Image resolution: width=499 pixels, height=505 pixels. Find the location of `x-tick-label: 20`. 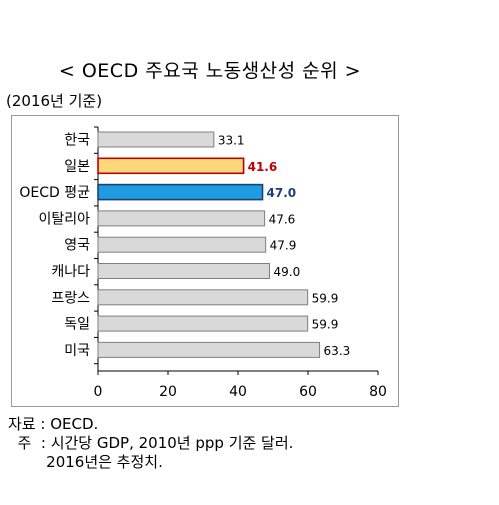

x-tick-label: 20 is located at coordinates (168, 392).